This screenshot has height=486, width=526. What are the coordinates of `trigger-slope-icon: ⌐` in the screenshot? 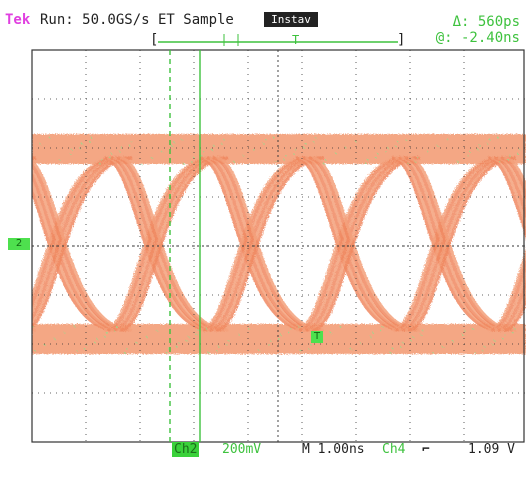 It's located at (426, 449).